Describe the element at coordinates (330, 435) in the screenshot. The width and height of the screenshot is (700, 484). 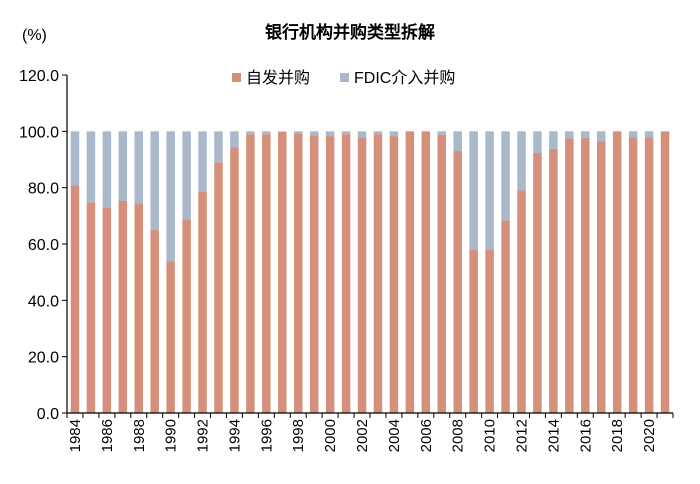
I see `x-tick-label: 2000` at that location.